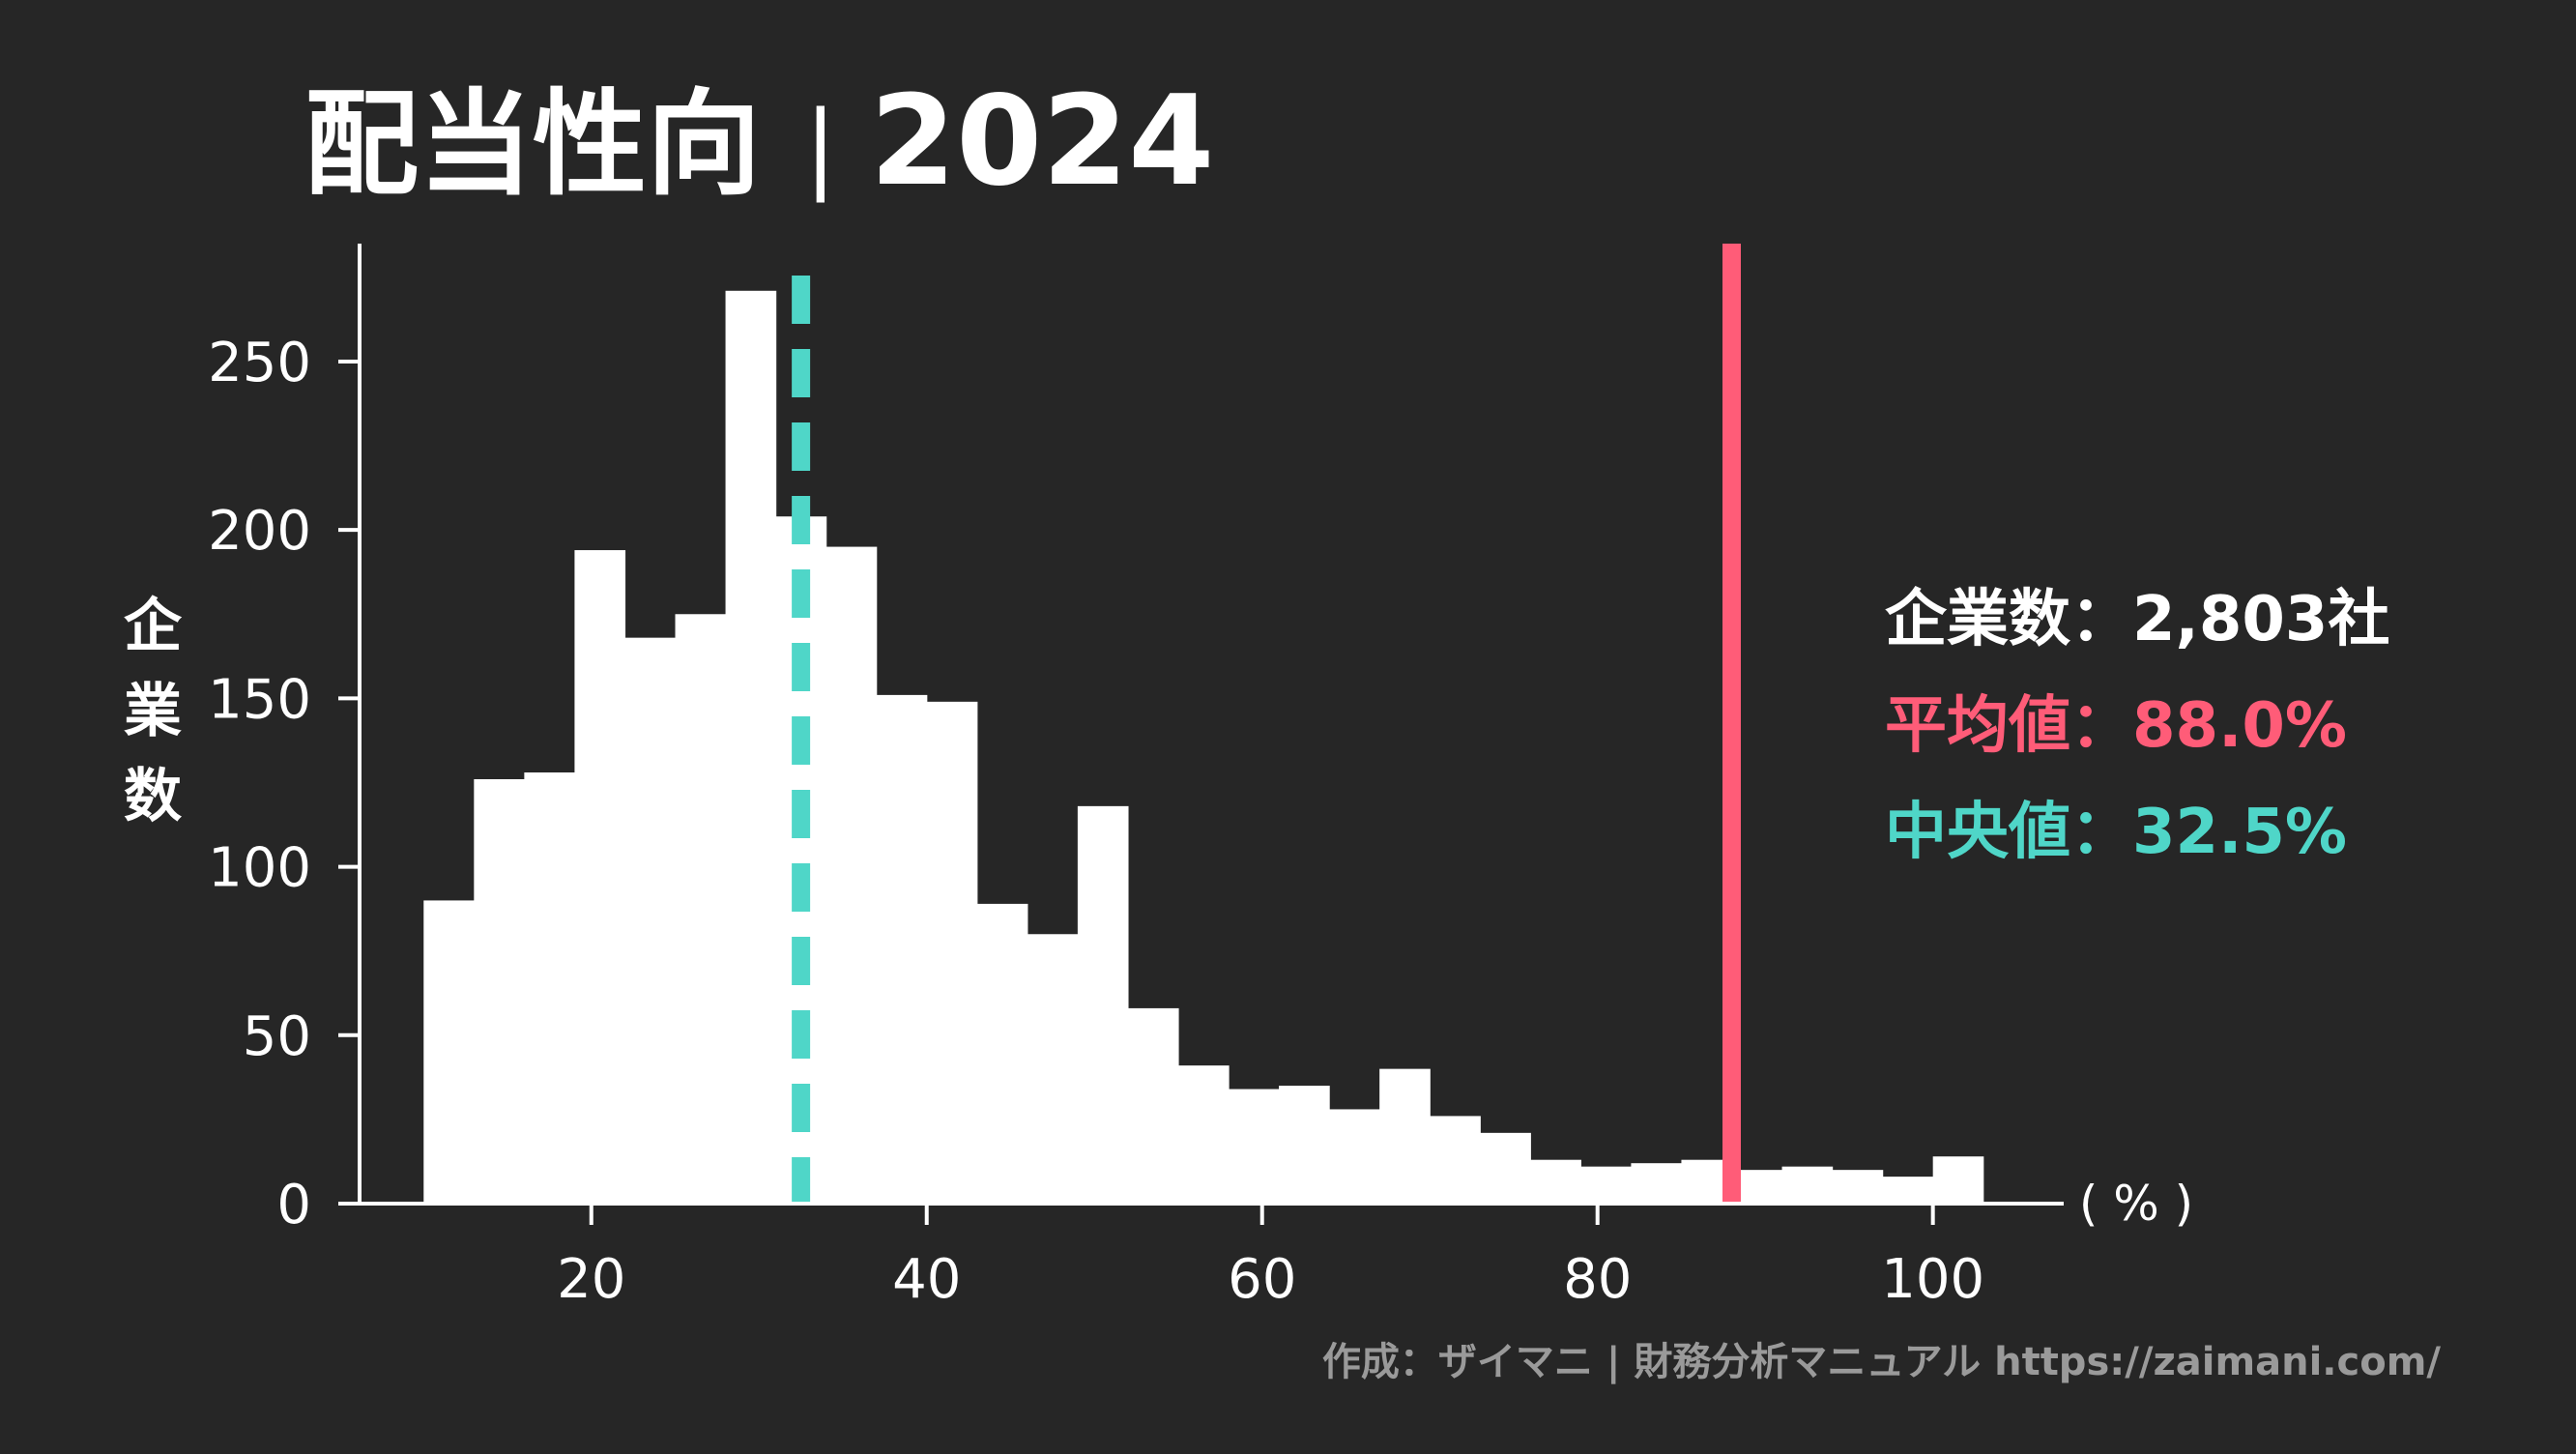  I want to click on y-tick-label: 150, so click(259, 700).